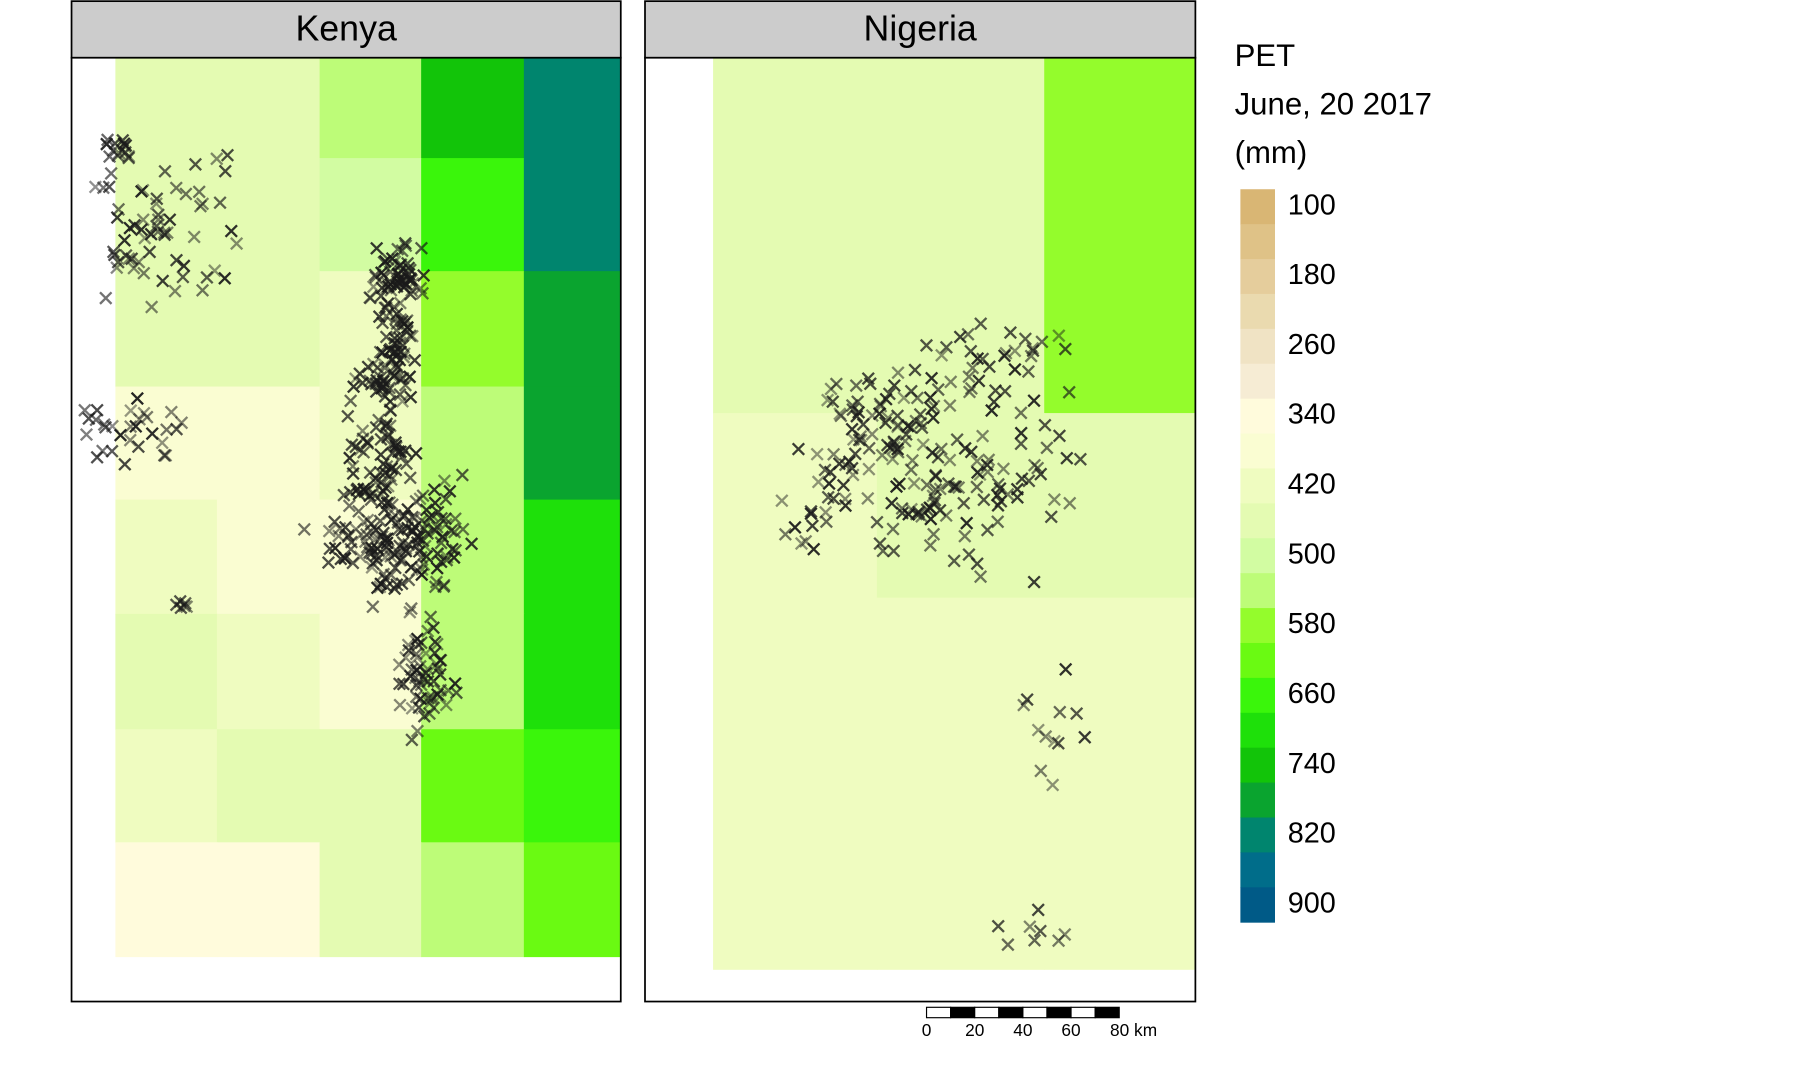  I want to click on legend-label: 100, so click(1312, 205).